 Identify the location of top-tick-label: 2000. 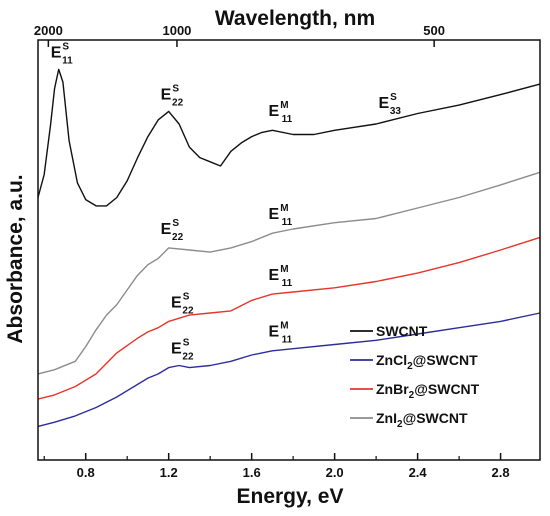
(48, 30).